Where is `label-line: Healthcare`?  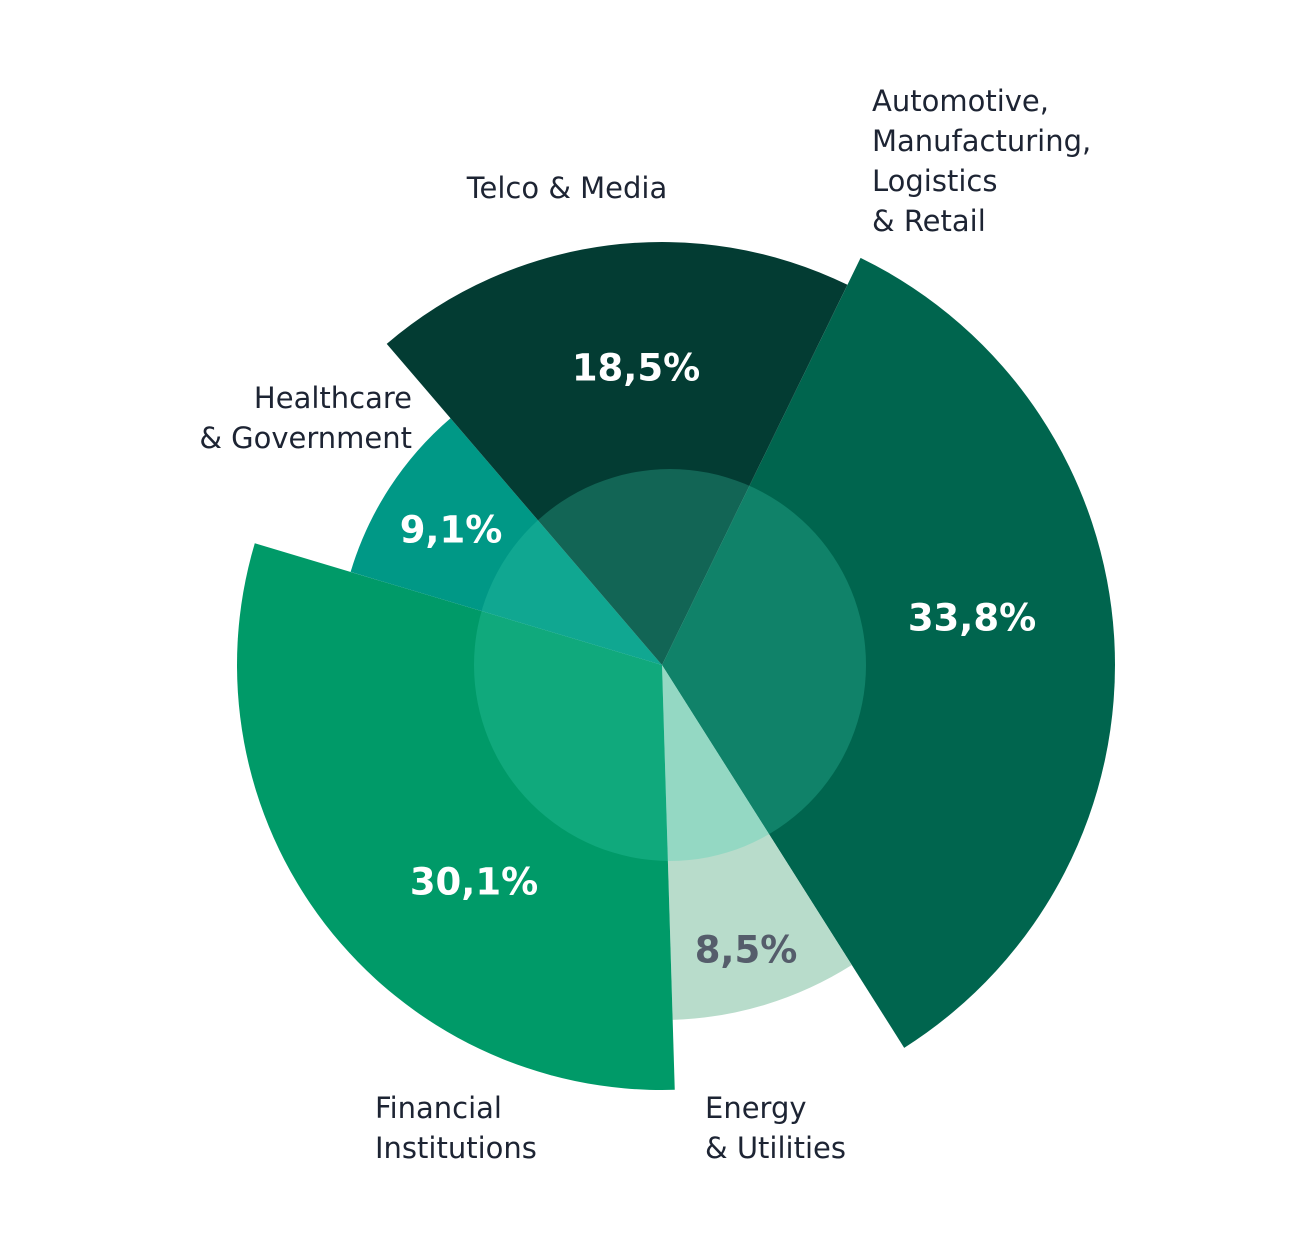 label-line: Healthcare is located at coordinates (333, 398).